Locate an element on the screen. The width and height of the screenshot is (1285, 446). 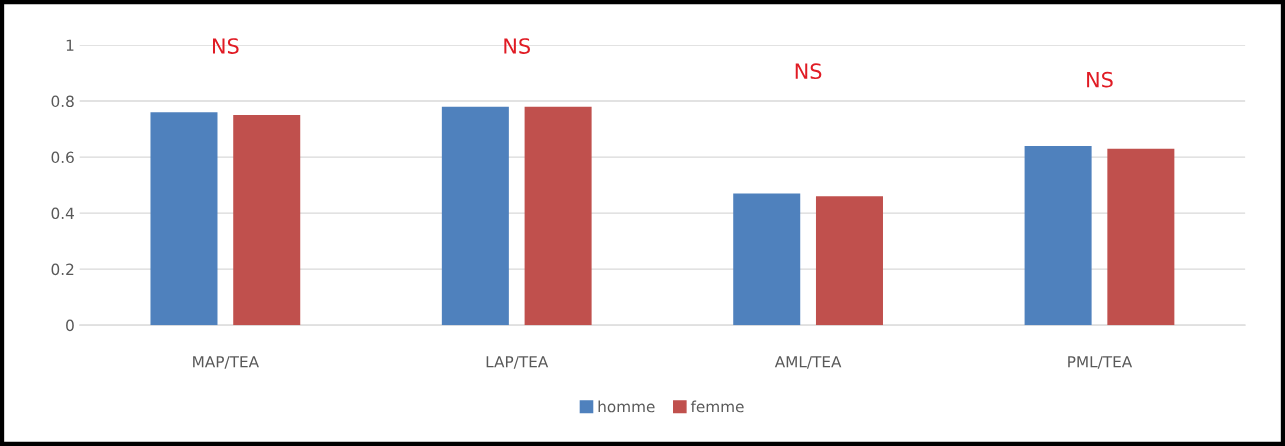
legend-label: femme is located at coordinates (717, 406).